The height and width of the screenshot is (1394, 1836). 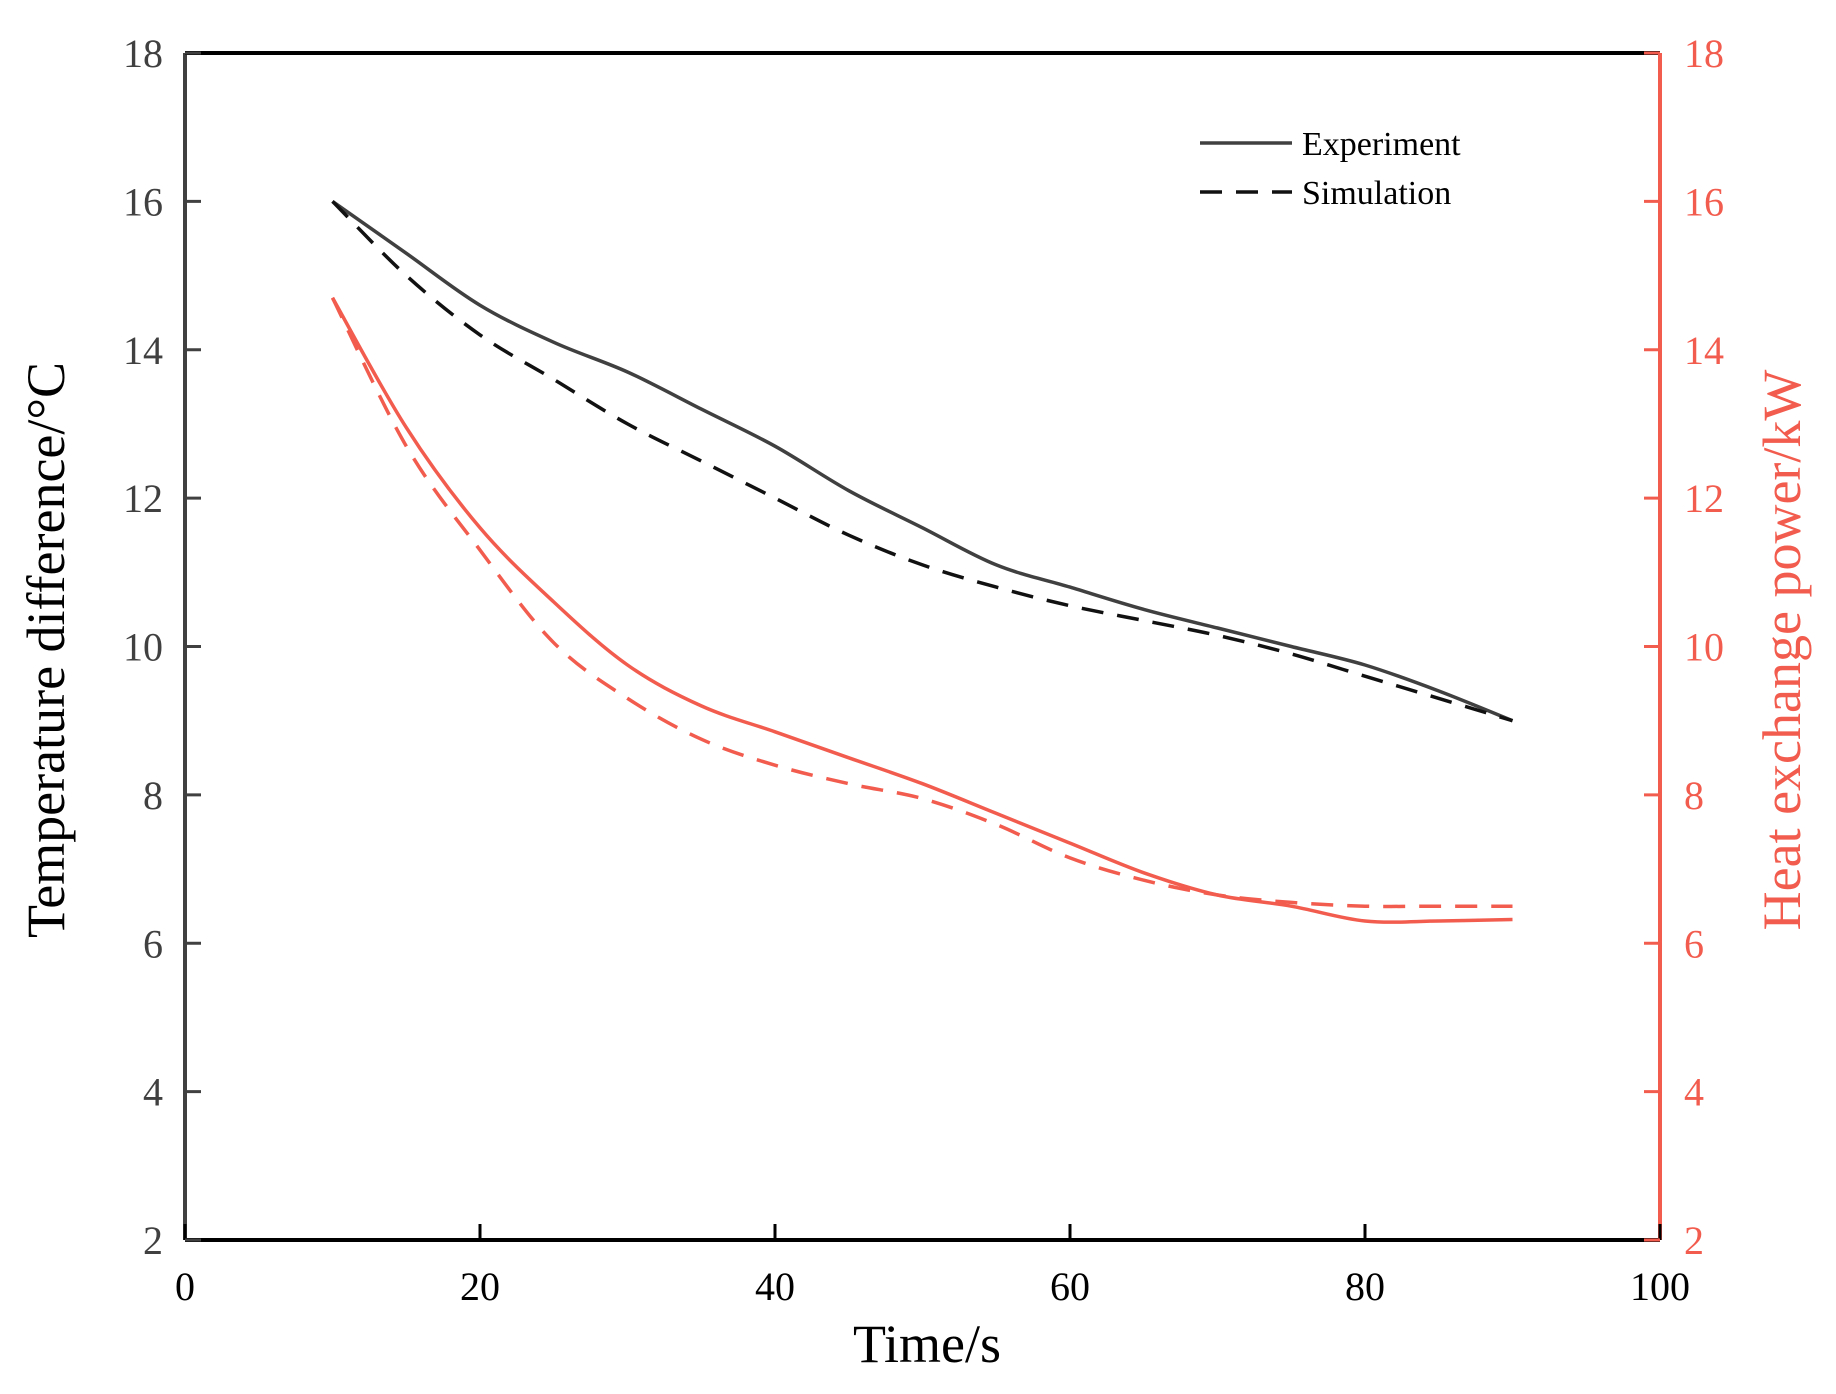 I want to click on y-tick-label: 16, so click(x=143, y=201).